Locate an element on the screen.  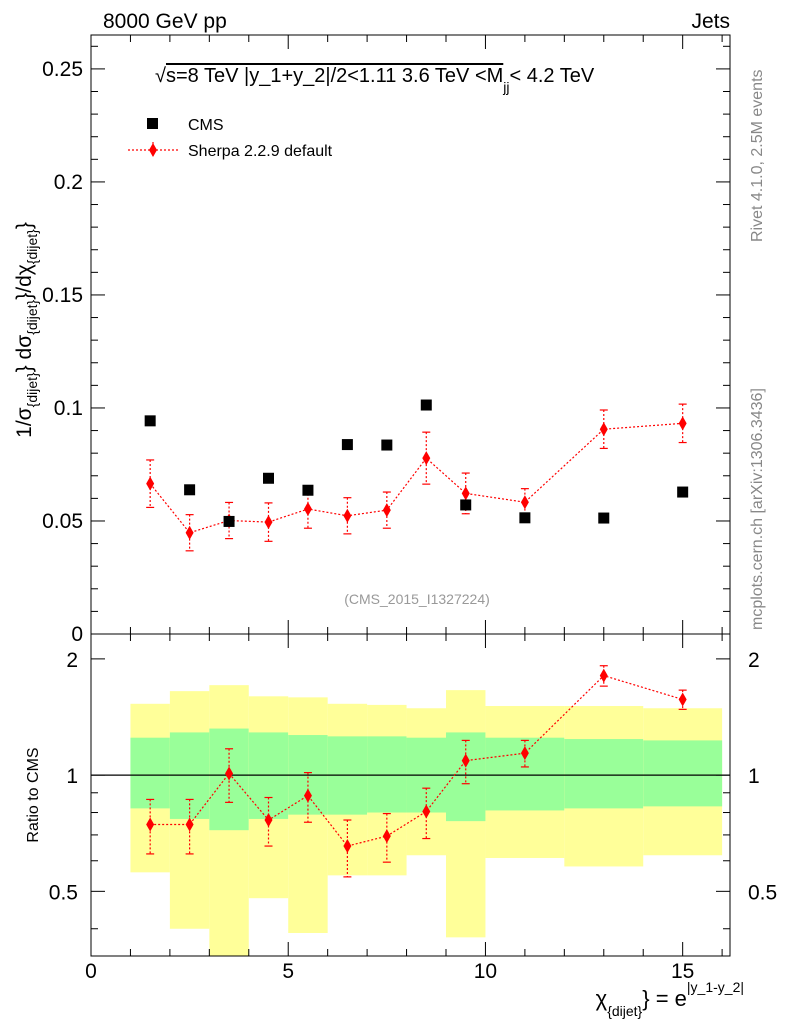
x-tick-label: 5 is located at coordinates (288, 971).